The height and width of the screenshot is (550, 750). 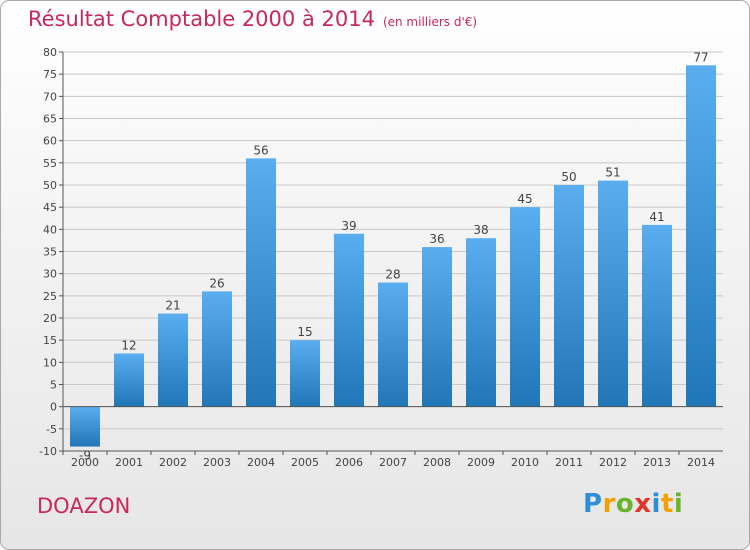 I want to click on x-tick-label: 2008, so click(x=437, y=462).